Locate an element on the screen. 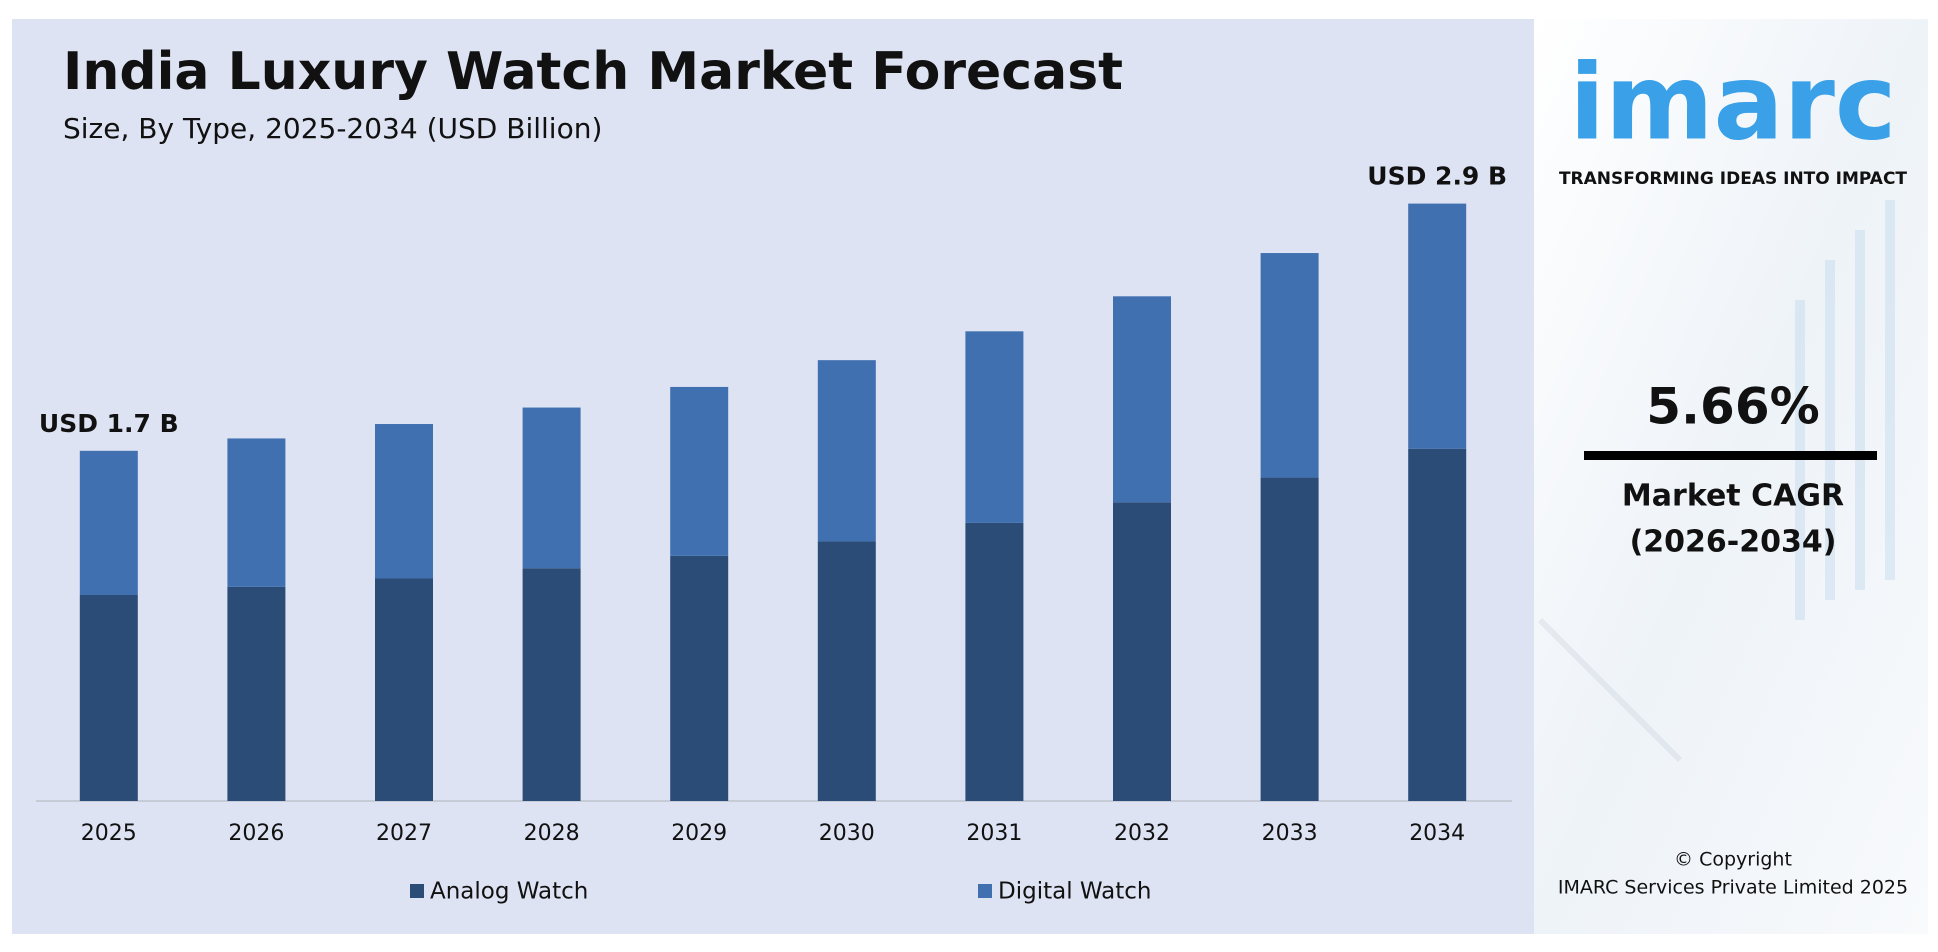 The height and width of the screenshot is (952, 1938). x-tick-label: 2027 is located at coordinates (404, 833).